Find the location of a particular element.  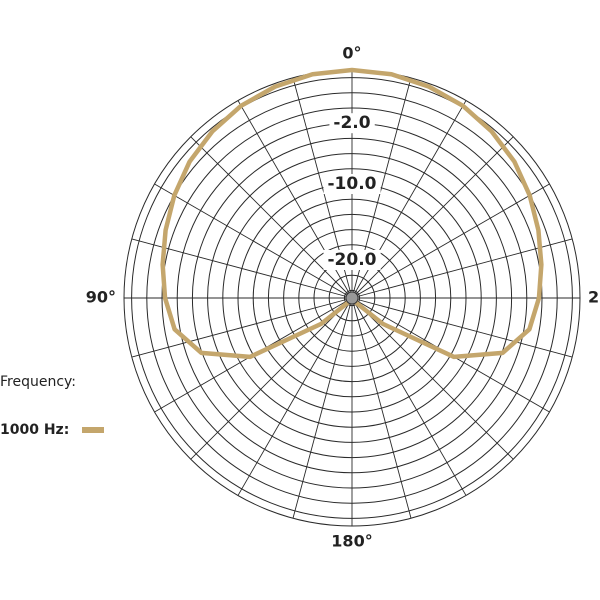

legend-label: 1000 Hz: is located at coordinates (34, 430).